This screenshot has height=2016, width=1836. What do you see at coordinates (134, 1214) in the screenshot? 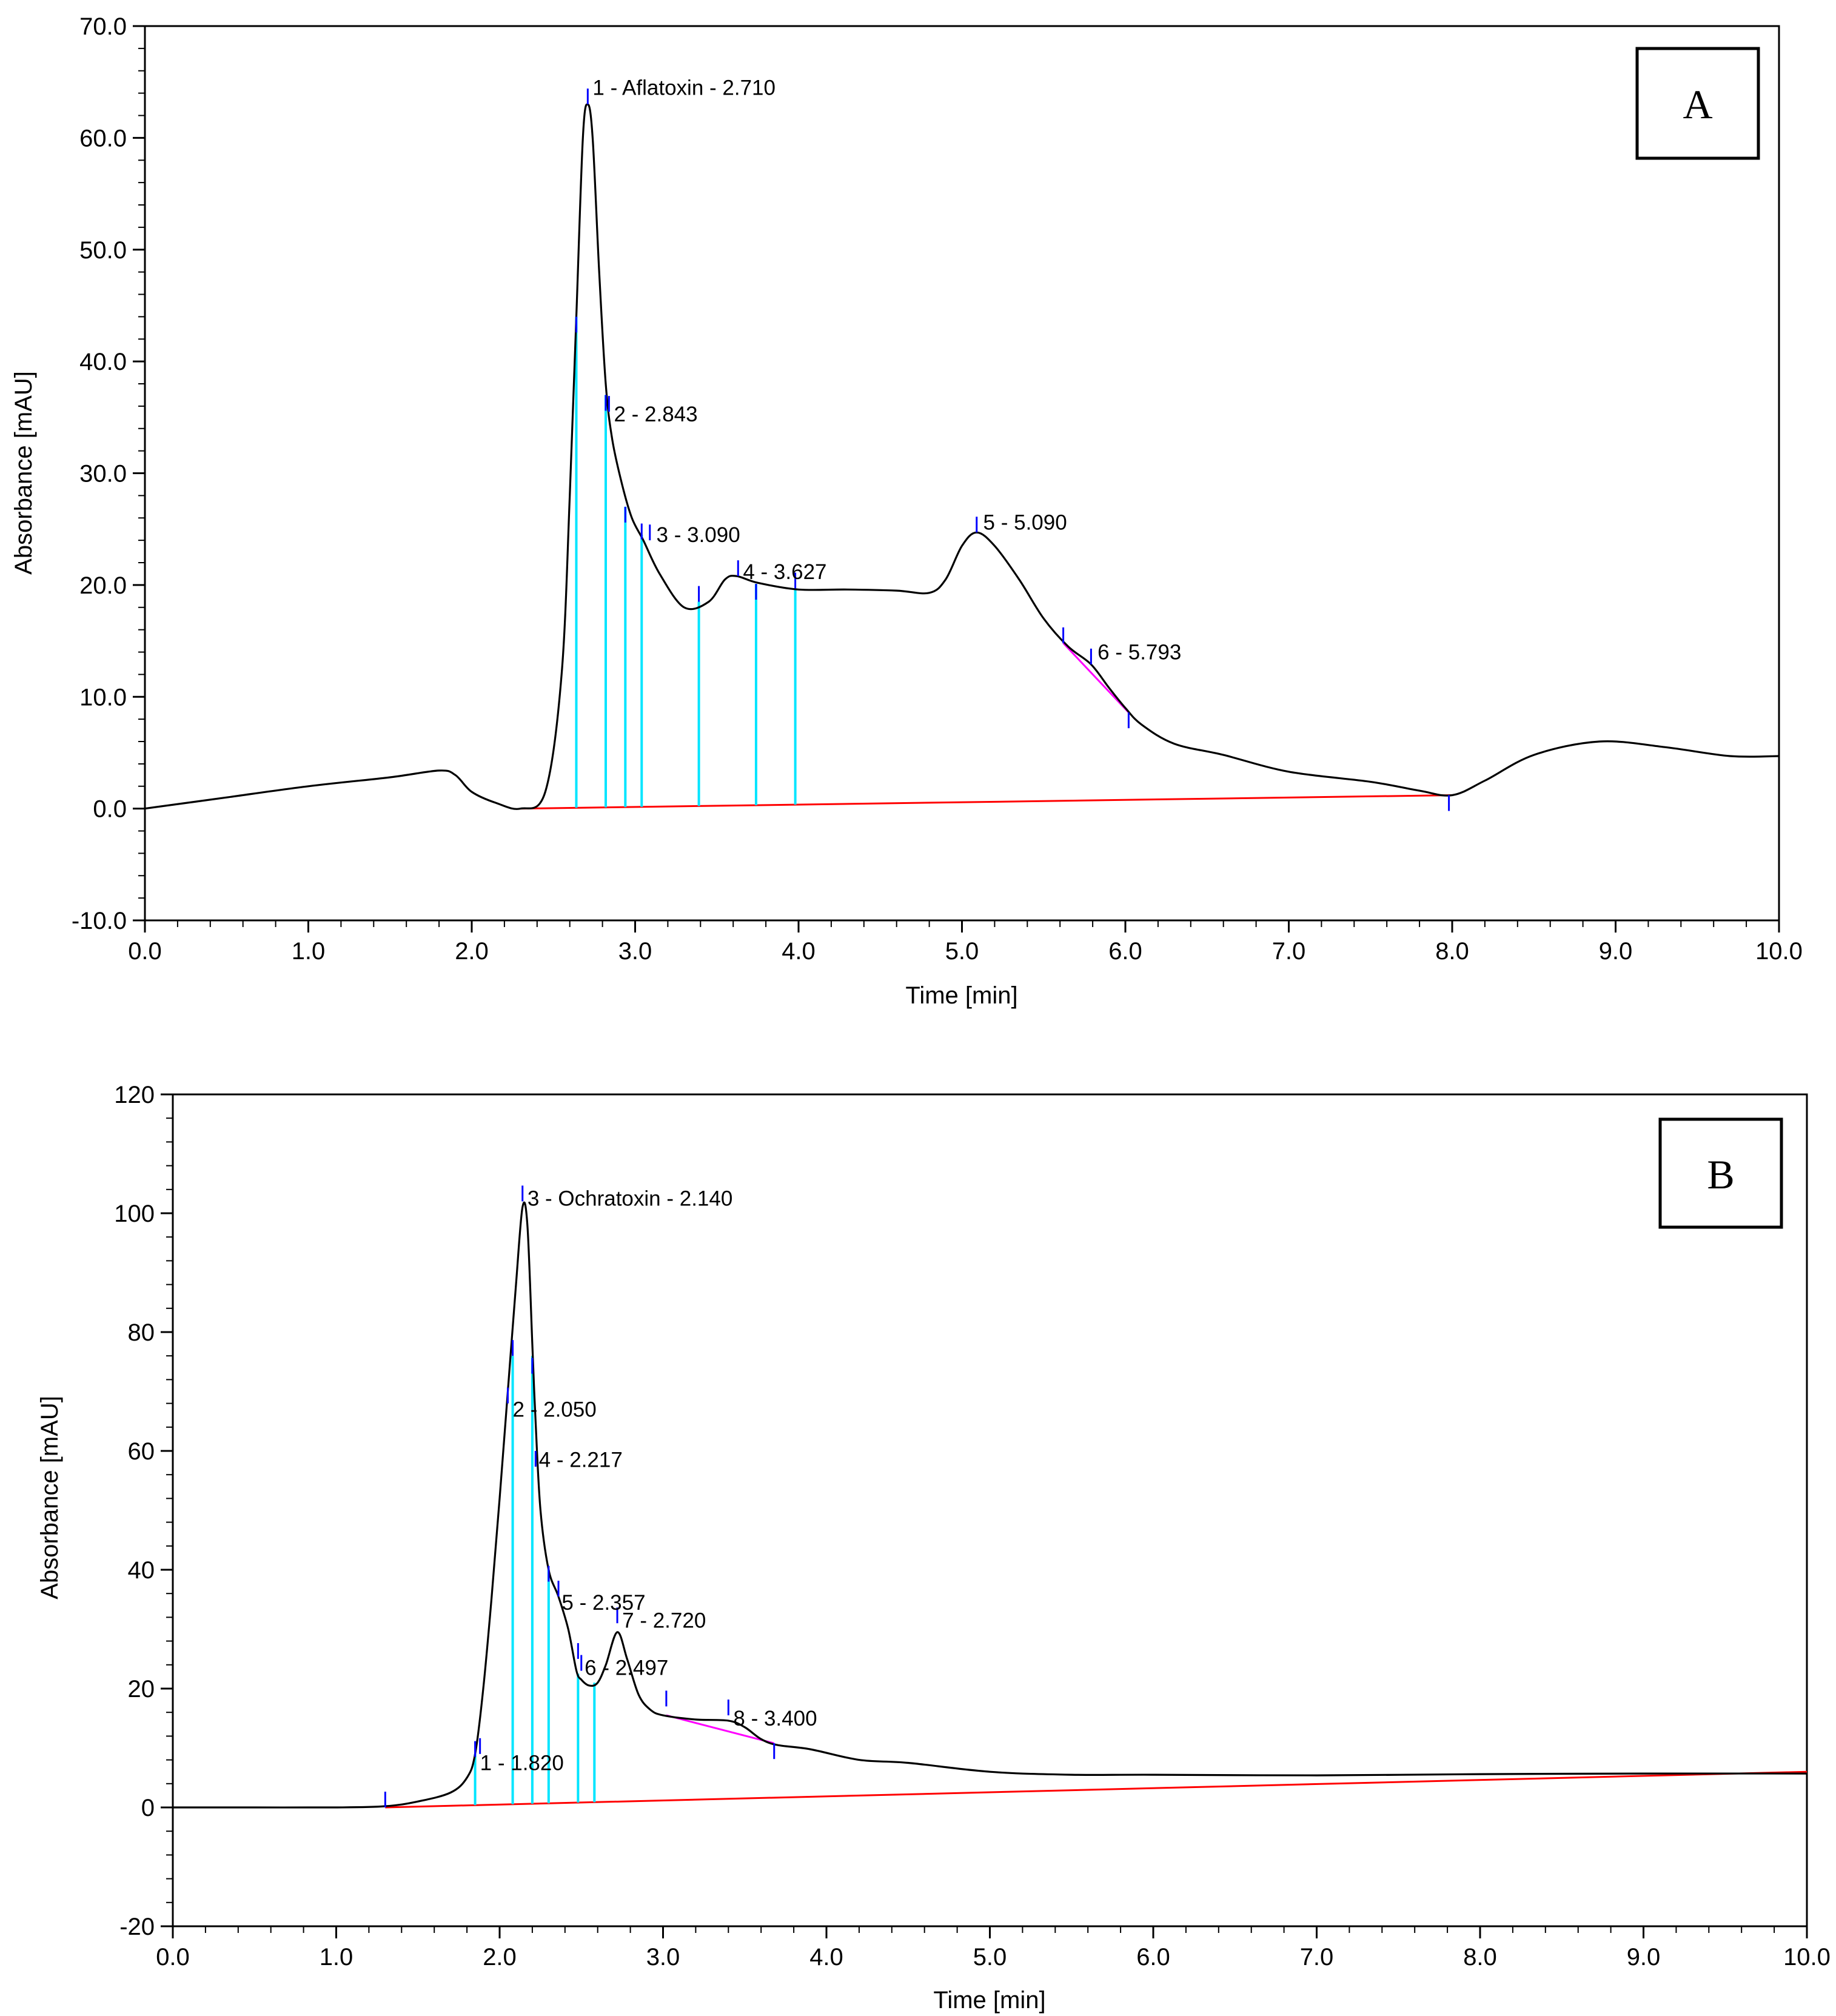
I see `y-tick-label: 100` at bounding box center [134, 1214].